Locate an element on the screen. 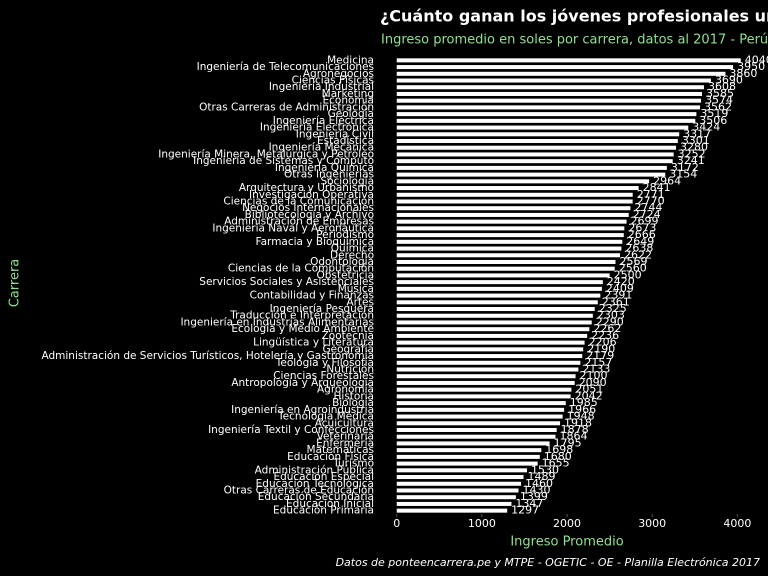  y-tick-label: Matemáticas is located at coordinates (340, 450).